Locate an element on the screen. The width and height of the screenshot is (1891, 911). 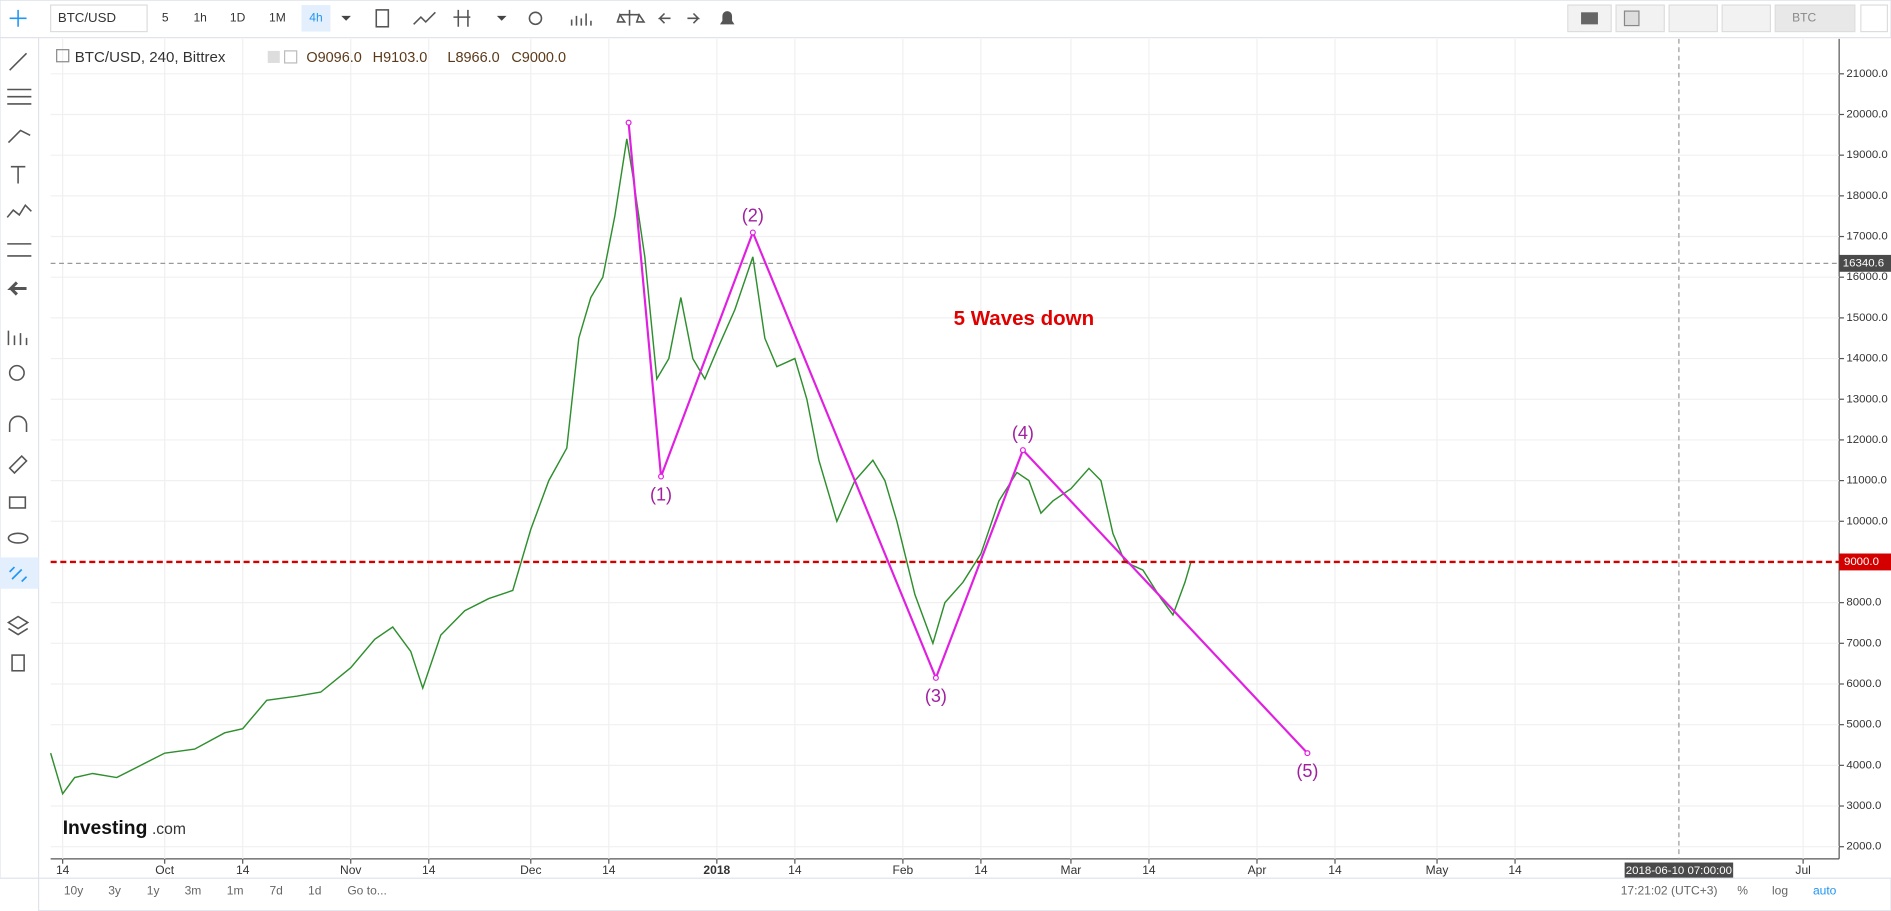
load-button is located at coordinates (1693, 18).